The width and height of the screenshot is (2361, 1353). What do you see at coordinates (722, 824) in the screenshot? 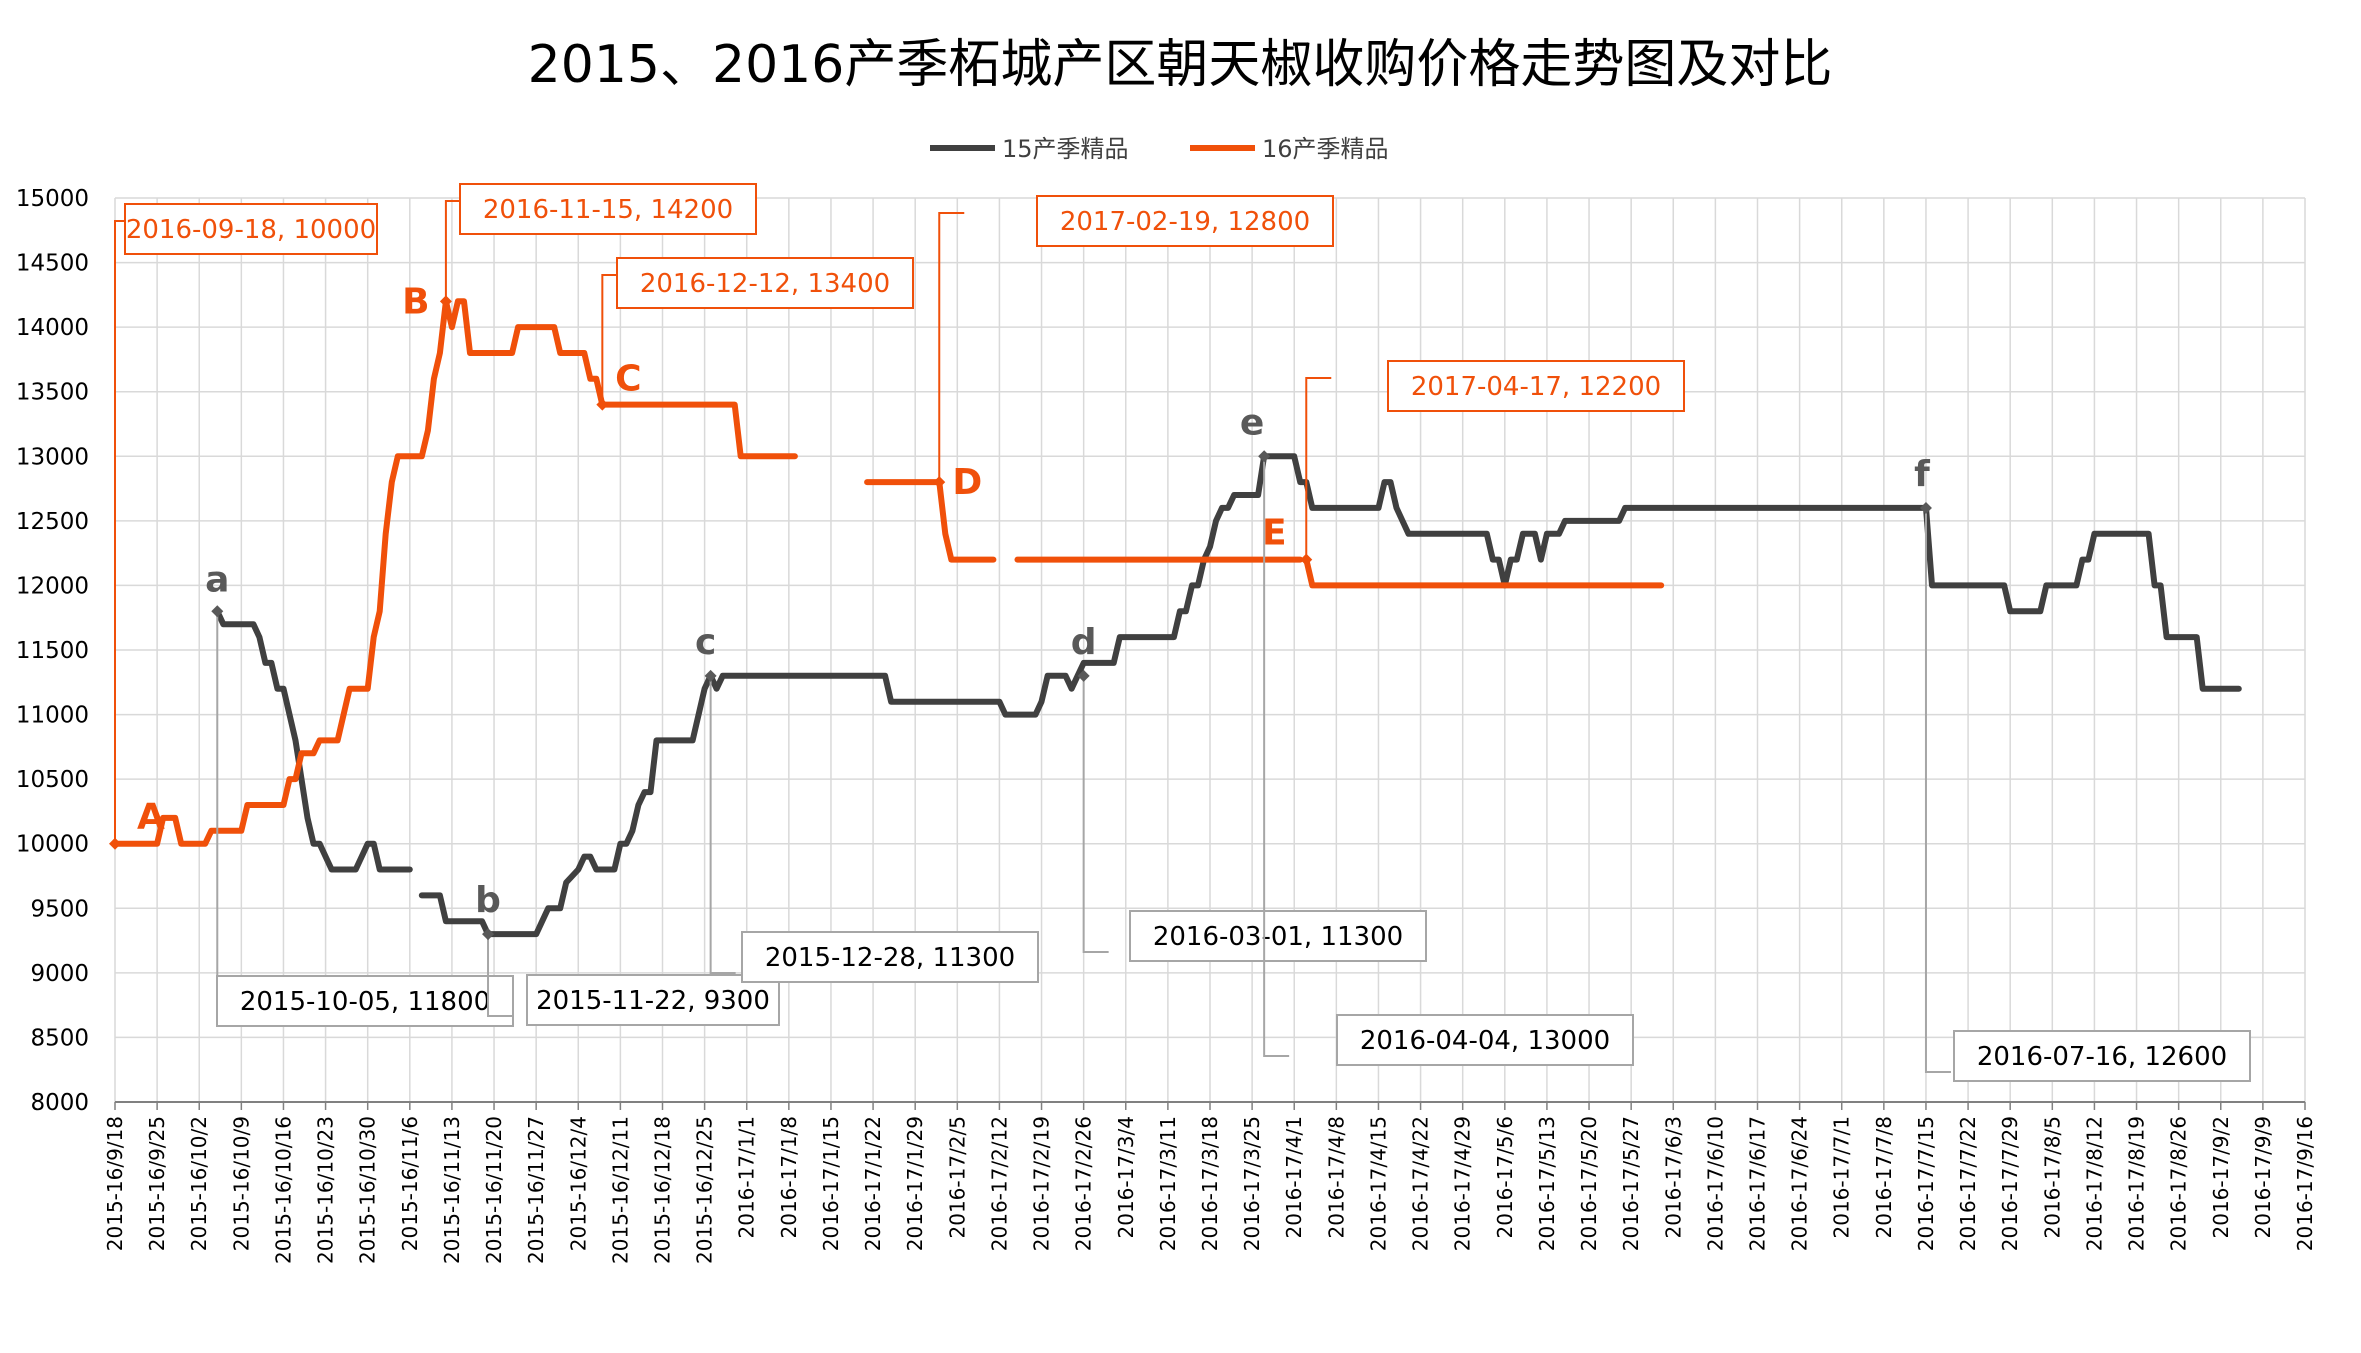
I see `annotation-leader-c` at bounding box center [722, 824].